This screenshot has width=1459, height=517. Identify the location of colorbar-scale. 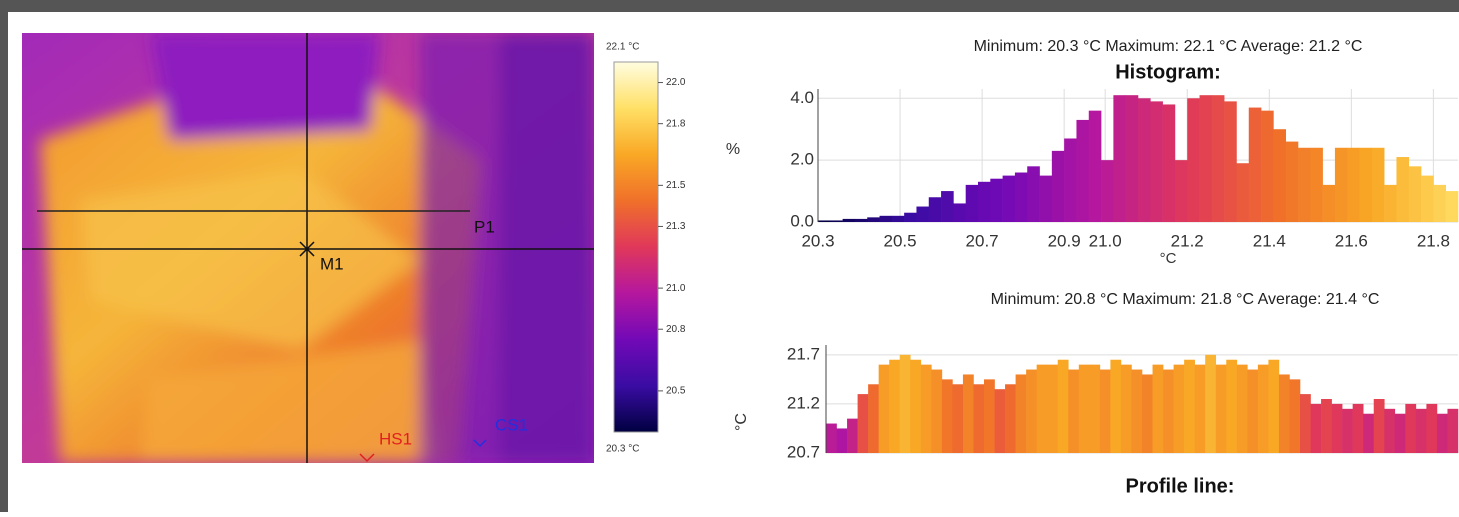
(636, 247).